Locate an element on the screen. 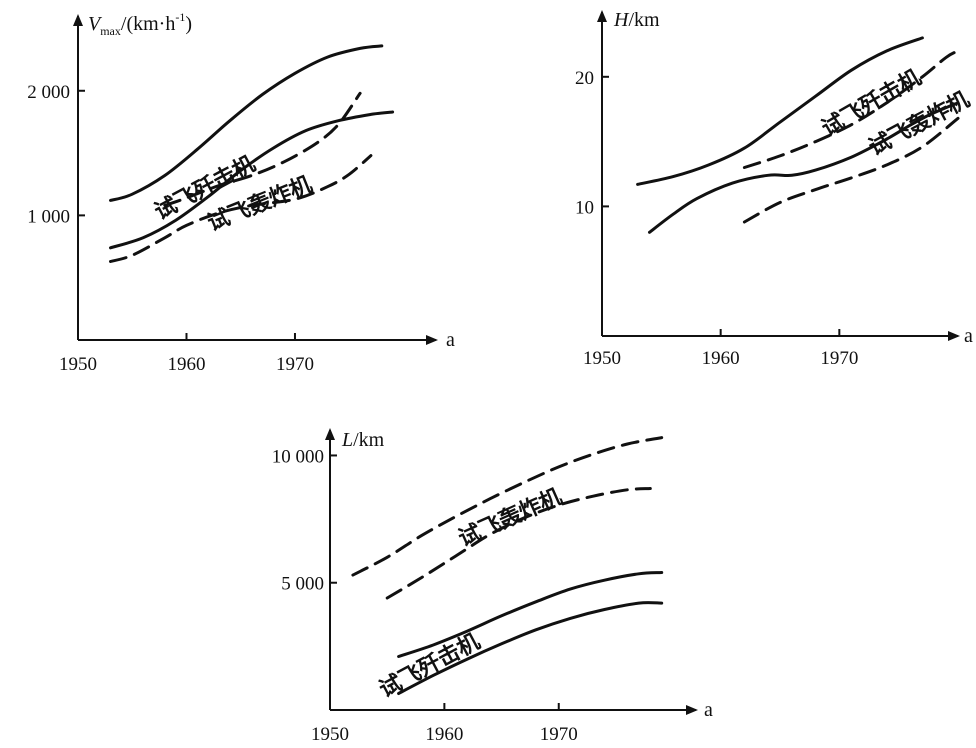  y-axis-label: Vmax/(km·h-1) is located at coordinates (140, 24).